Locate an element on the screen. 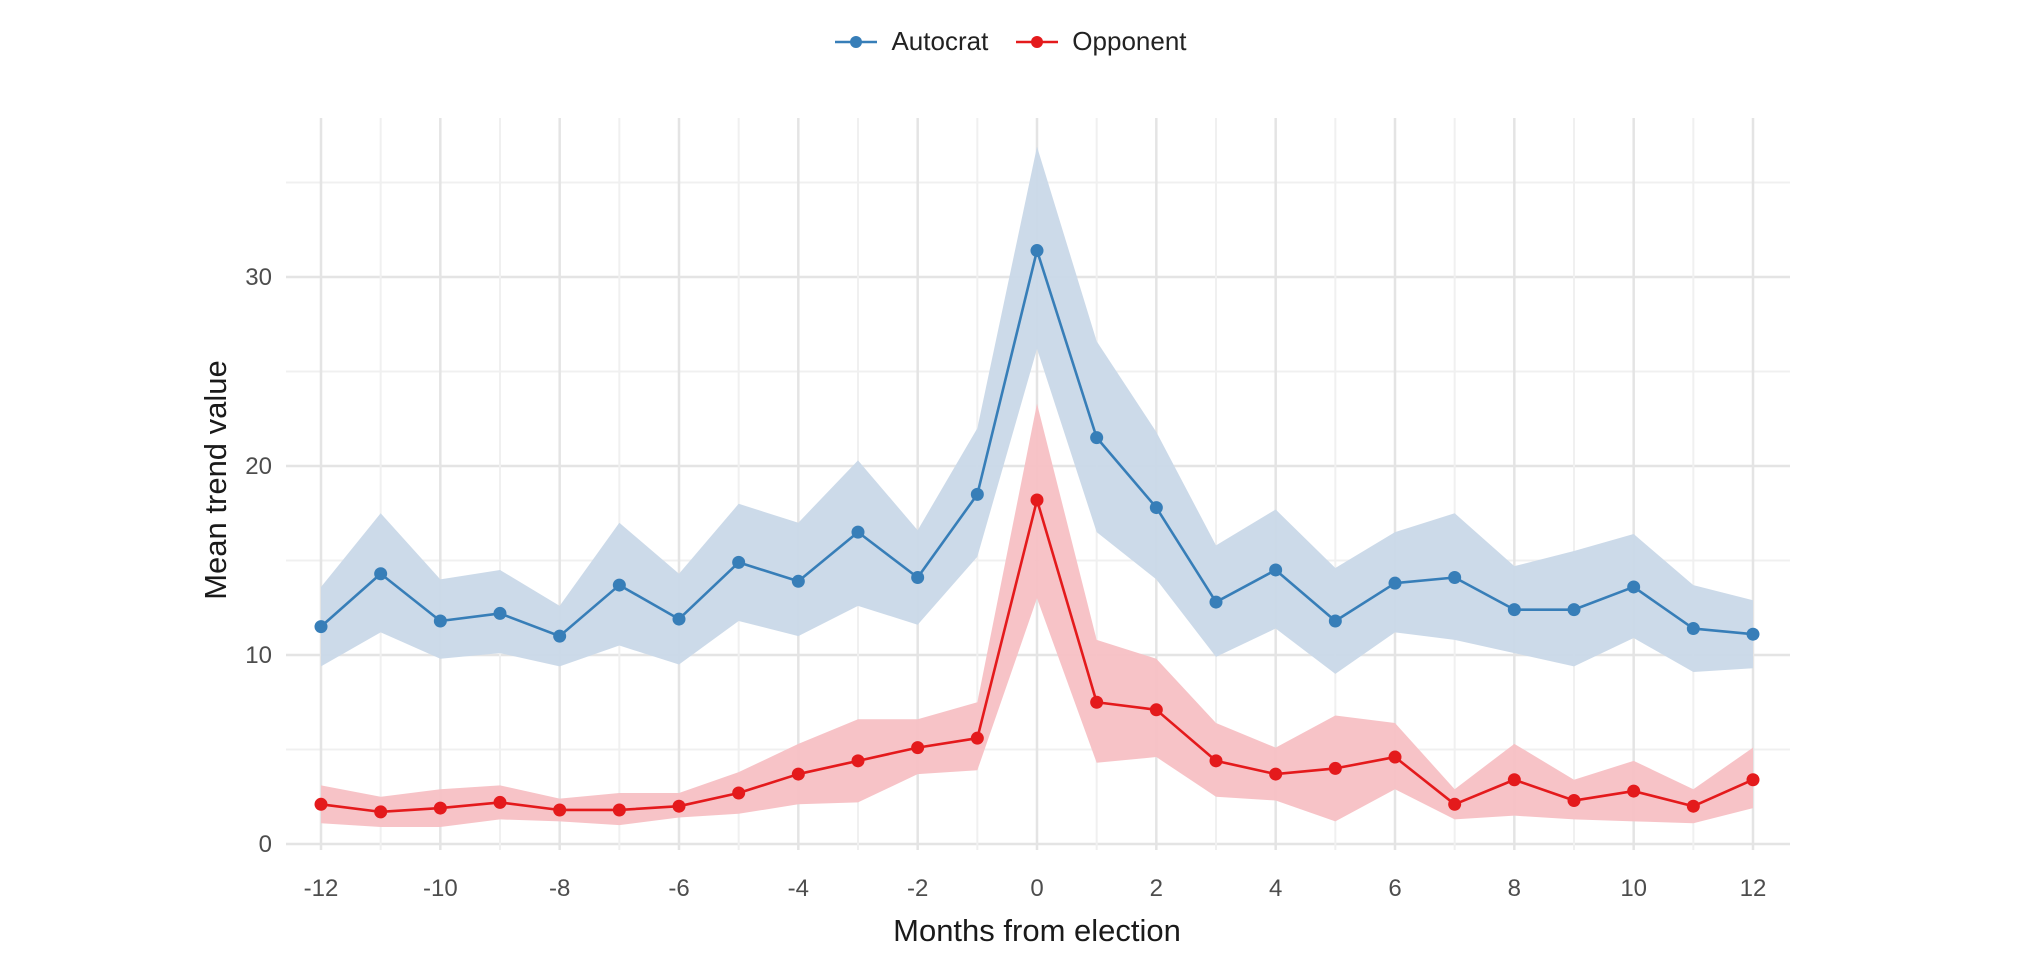 The height and width of the screenshot is (955, 2020). legend-item-opponent: Opponent is located at coordinates (1100, 41).